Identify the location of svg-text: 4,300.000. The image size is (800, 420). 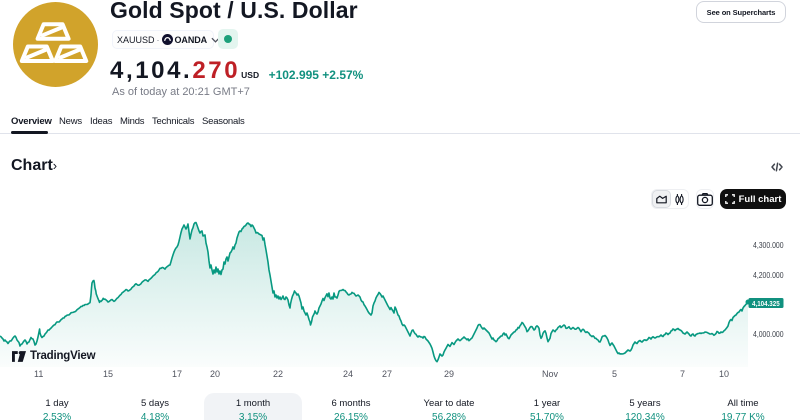
(768, 245).